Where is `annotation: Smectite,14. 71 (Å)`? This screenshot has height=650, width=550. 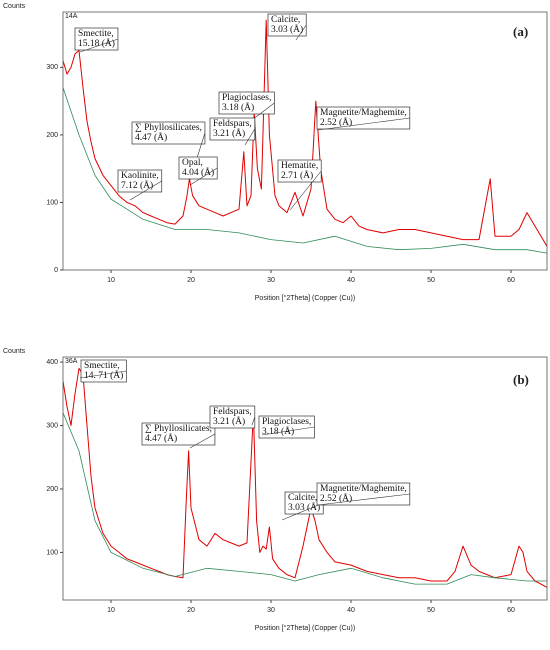
annotation: Smectite,14. 71 (Å) is located at coordinates (103, 371).